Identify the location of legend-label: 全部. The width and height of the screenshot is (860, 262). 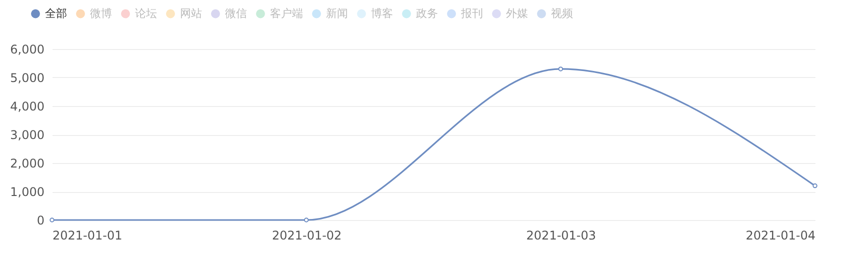
(56, 13).